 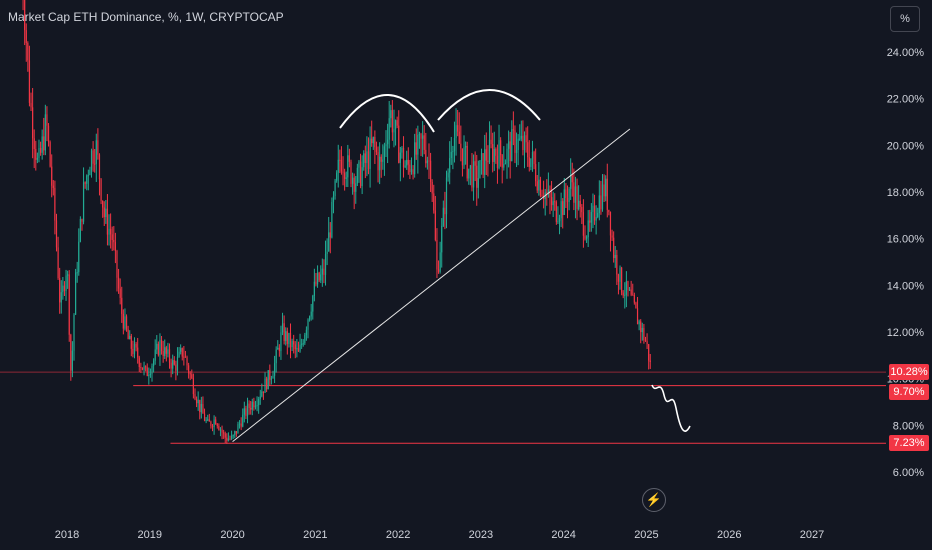 What do you see at coordinates (654, 500) in the screenshot?
I see `lightning-bolt-icon: ⚡` at bounding box center [654, 500].